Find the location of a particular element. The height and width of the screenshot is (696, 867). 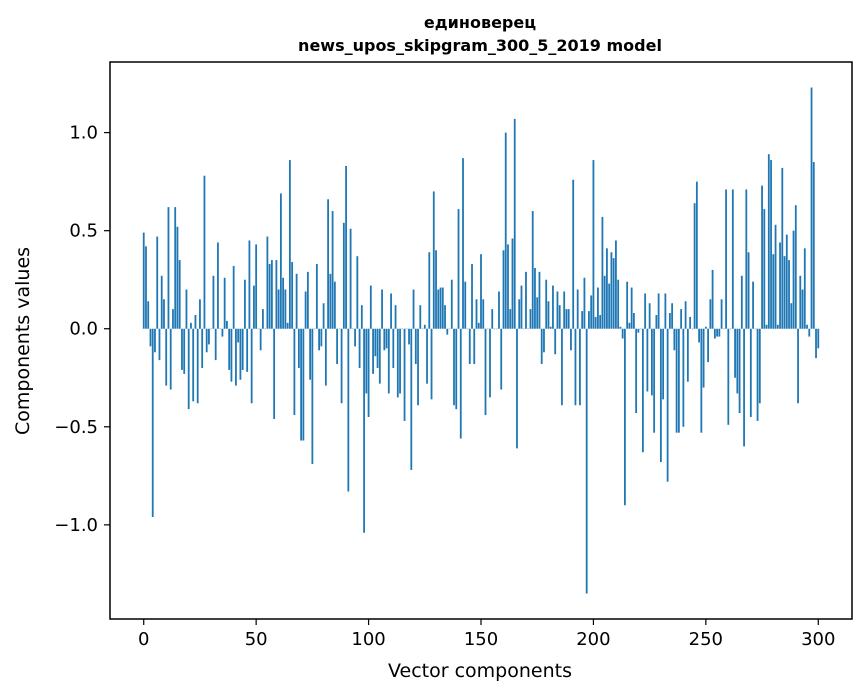

chart-title-line-2: news_upos_skipgram_300_5_2019 model is located at coordinates (480, 45).